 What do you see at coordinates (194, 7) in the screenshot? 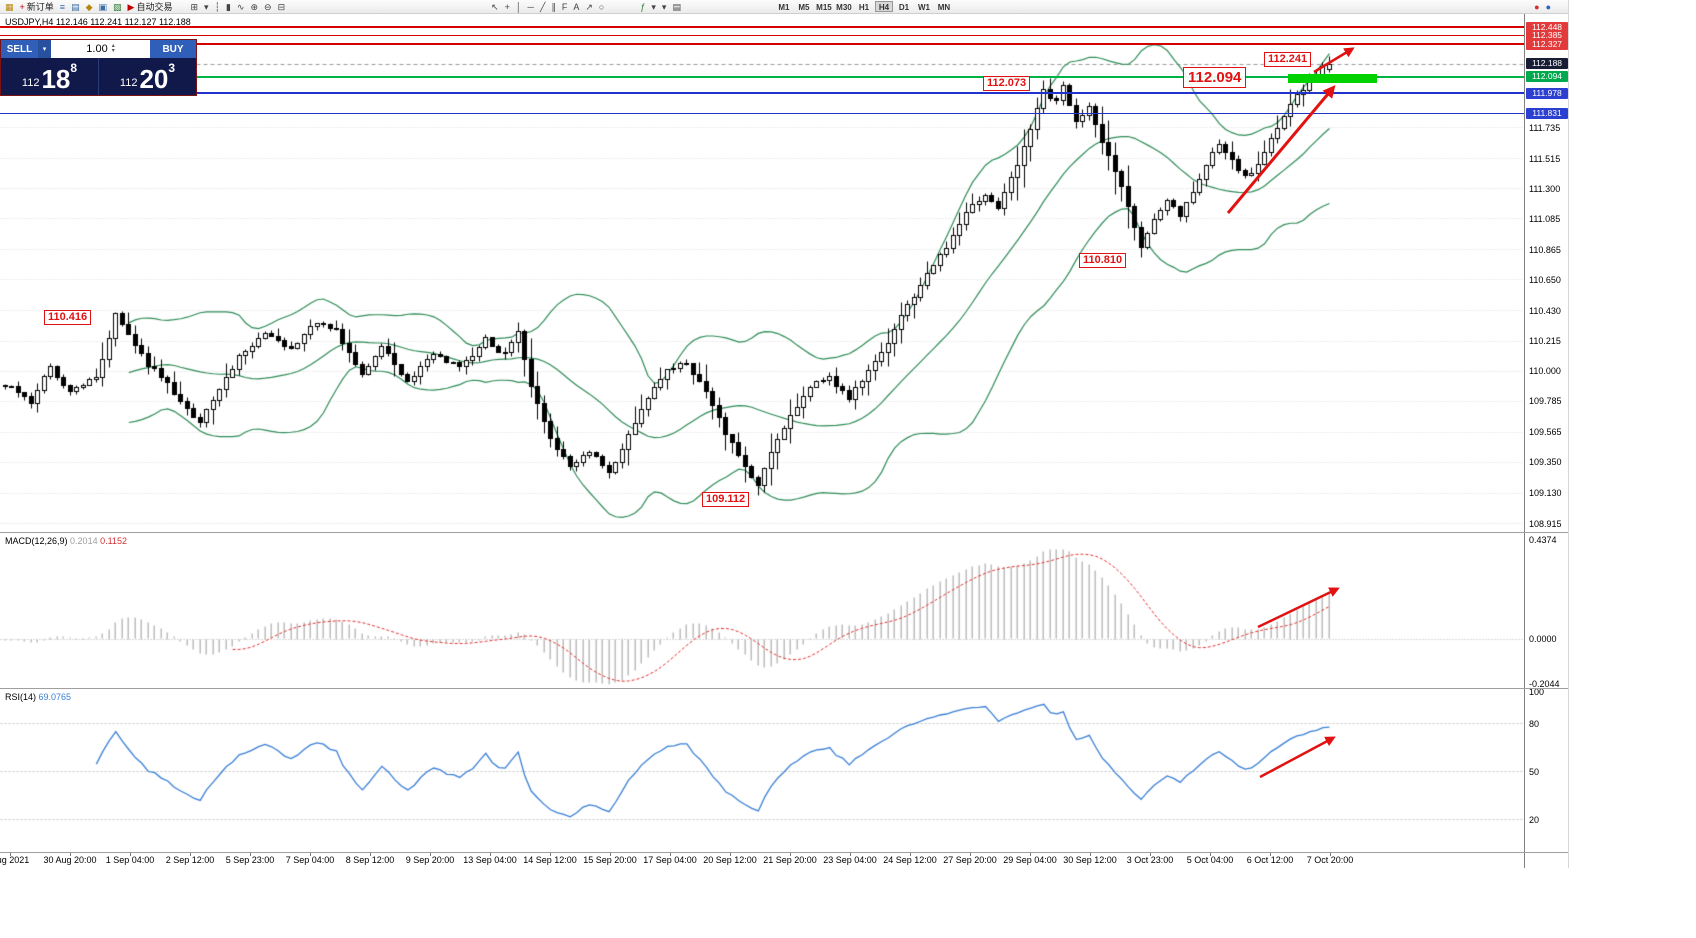
I see `new-chart-icon: ⊞` at bounding box center [194, 7].